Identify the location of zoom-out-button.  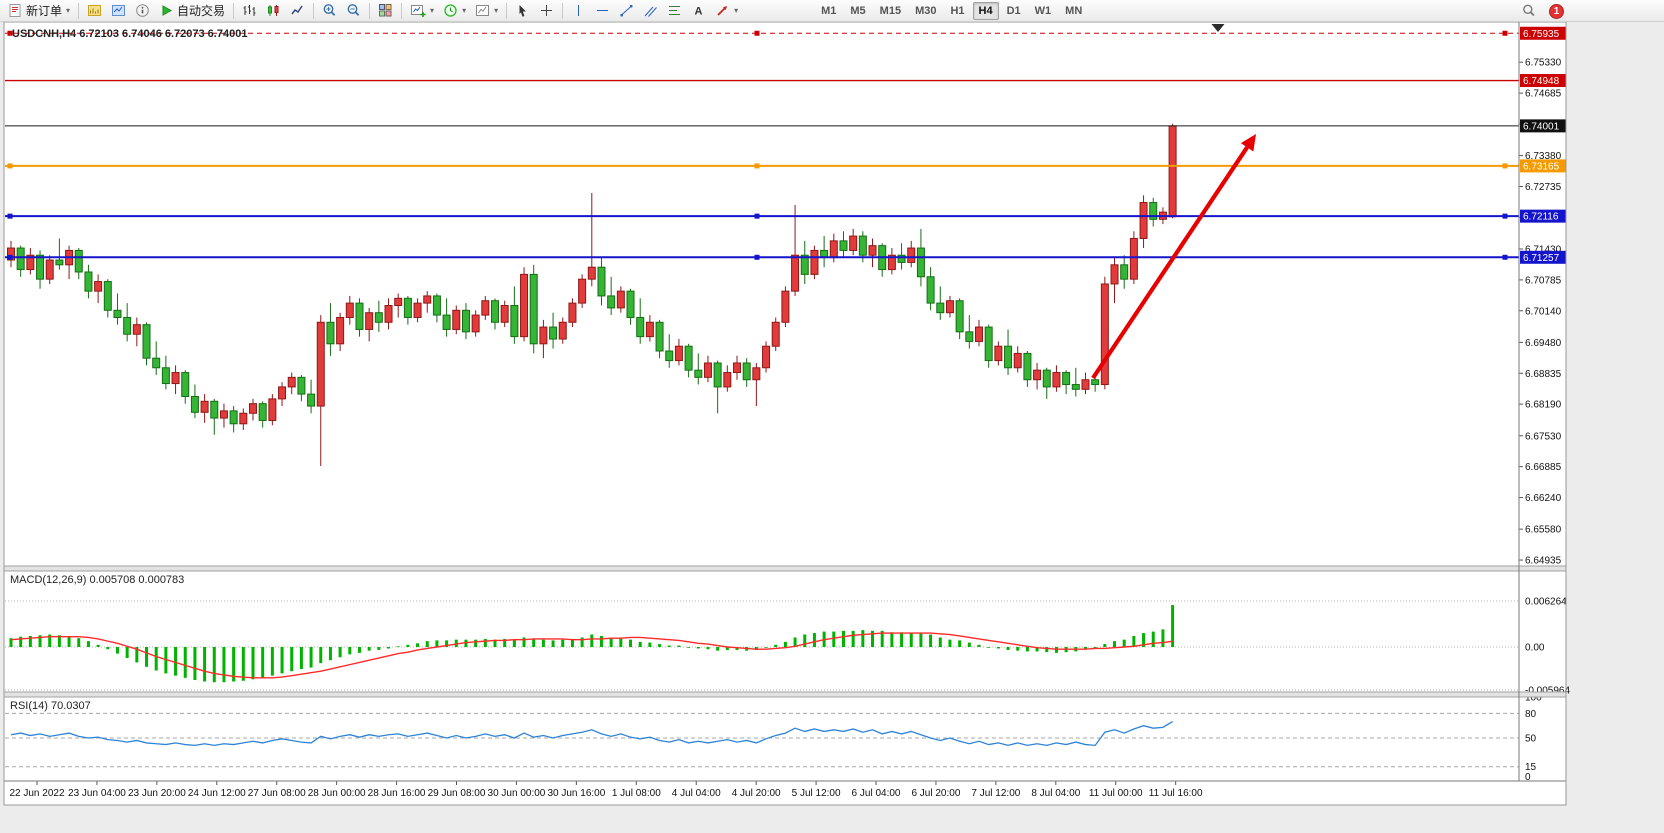
(353, 11).